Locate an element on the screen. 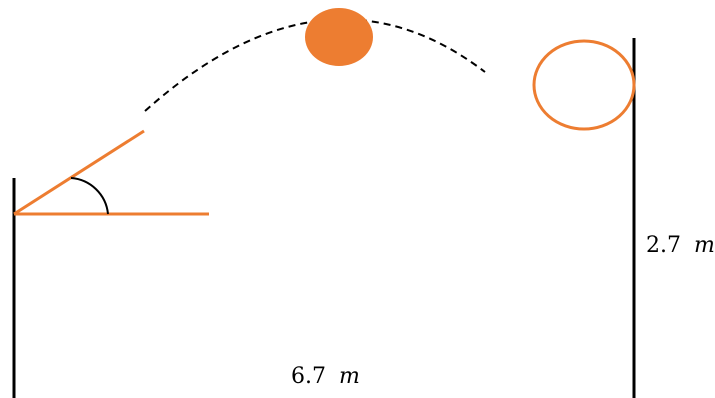 The height and width of the screenshot is (398, 715). trajectory-dashed-path is located at coordinates (315, 65).